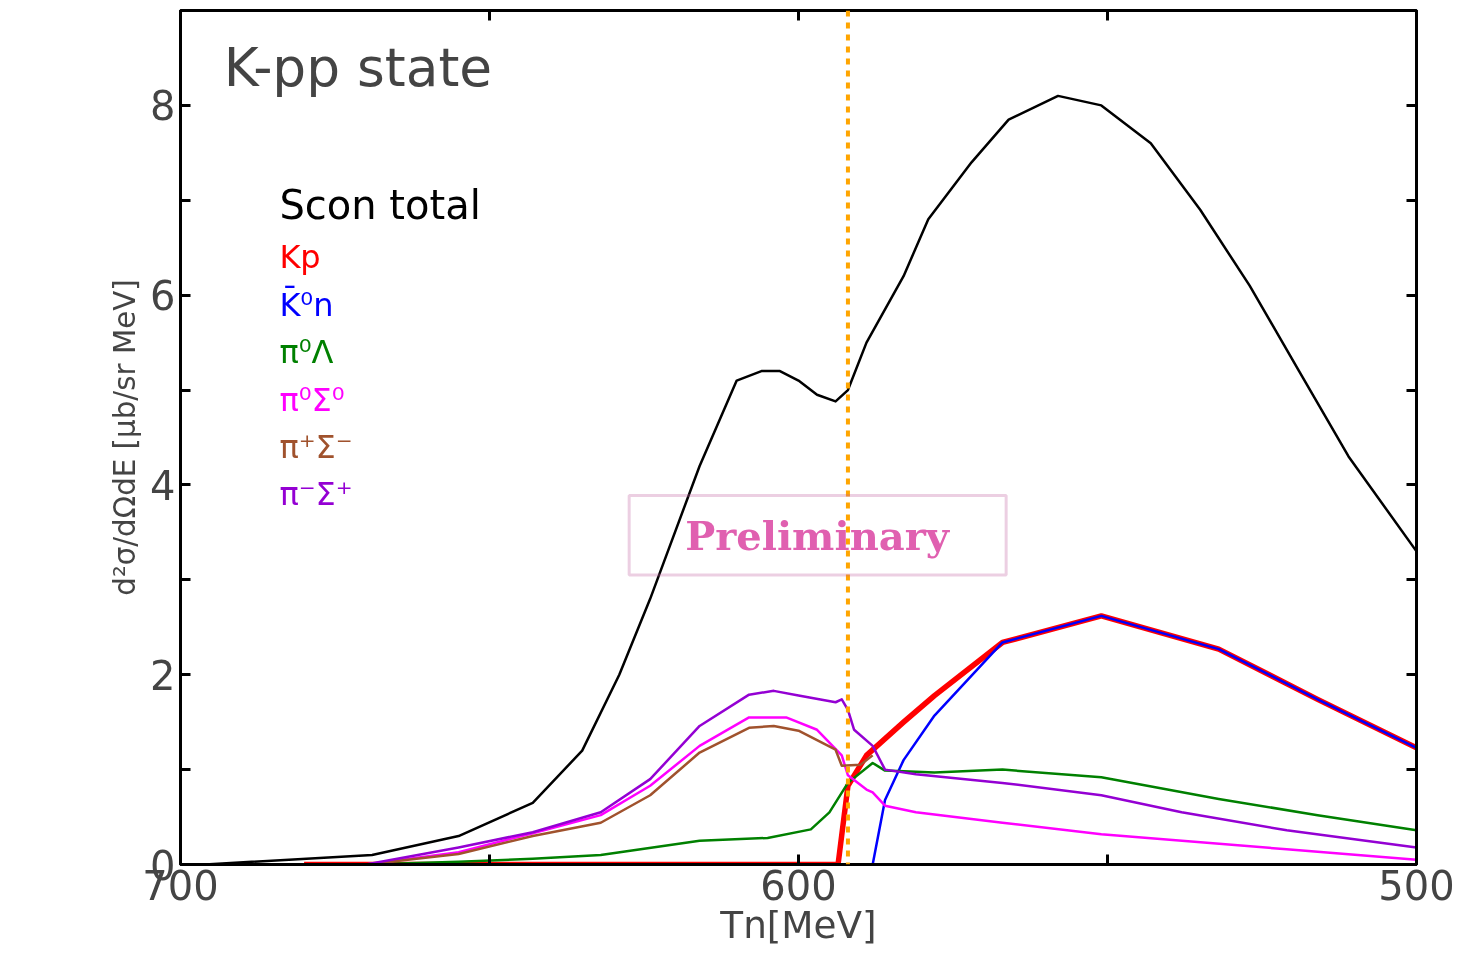 The width and height of the screenshot is (1466, 976). What do you see at coordinates (380, 205) in the screenshot?
I see `text: Scon total` at bounding box center [380, 205].